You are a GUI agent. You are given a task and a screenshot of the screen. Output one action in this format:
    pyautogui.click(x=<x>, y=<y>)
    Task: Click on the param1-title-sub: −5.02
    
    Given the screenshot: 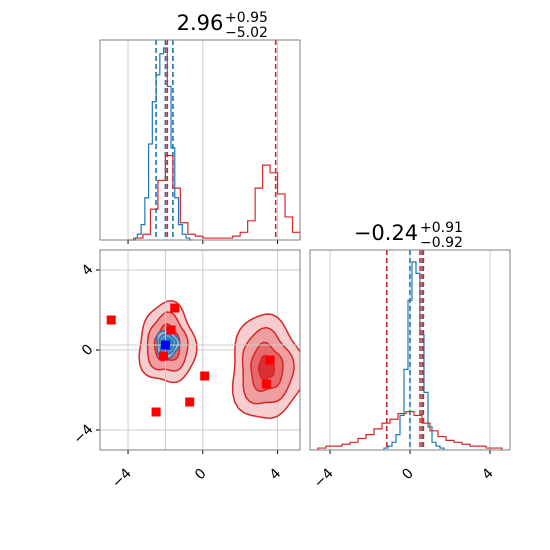 What is the action you would take?
    pyautogui.click(x=246, y=33)
    